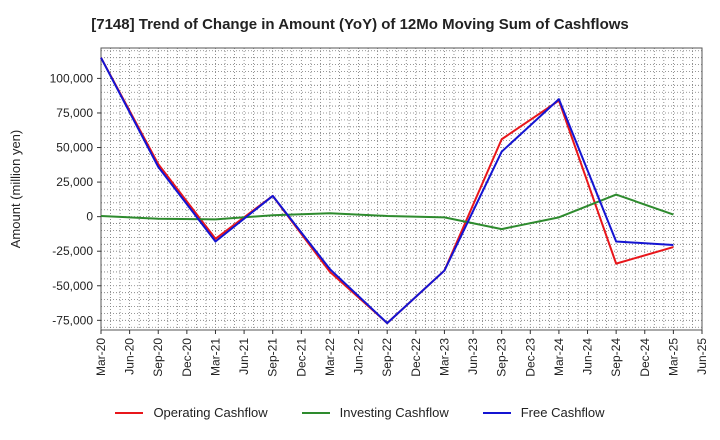 Image resolution: width=720 pixels, height=440 pixels. What do you see at coordinates (72, 286) in the screenshot?
I see `y-tick-label: -50,000` at bounding box center [72, 286].